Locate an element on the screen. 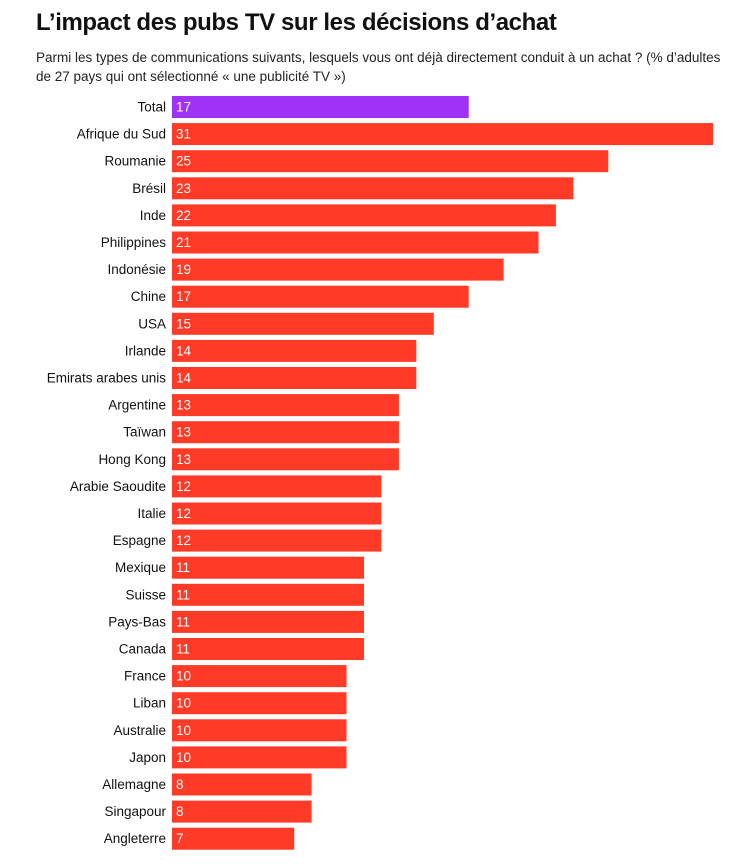  category-label: Arabie Saoudite is located at coordinates (118, 486).